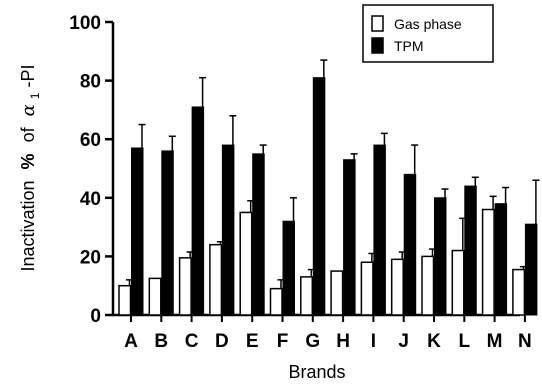 This screenshot has width=542, height=385. Describe the element at coordinates (85, 23) in the screenshot. I see `y-tick-label: 100` at that location.